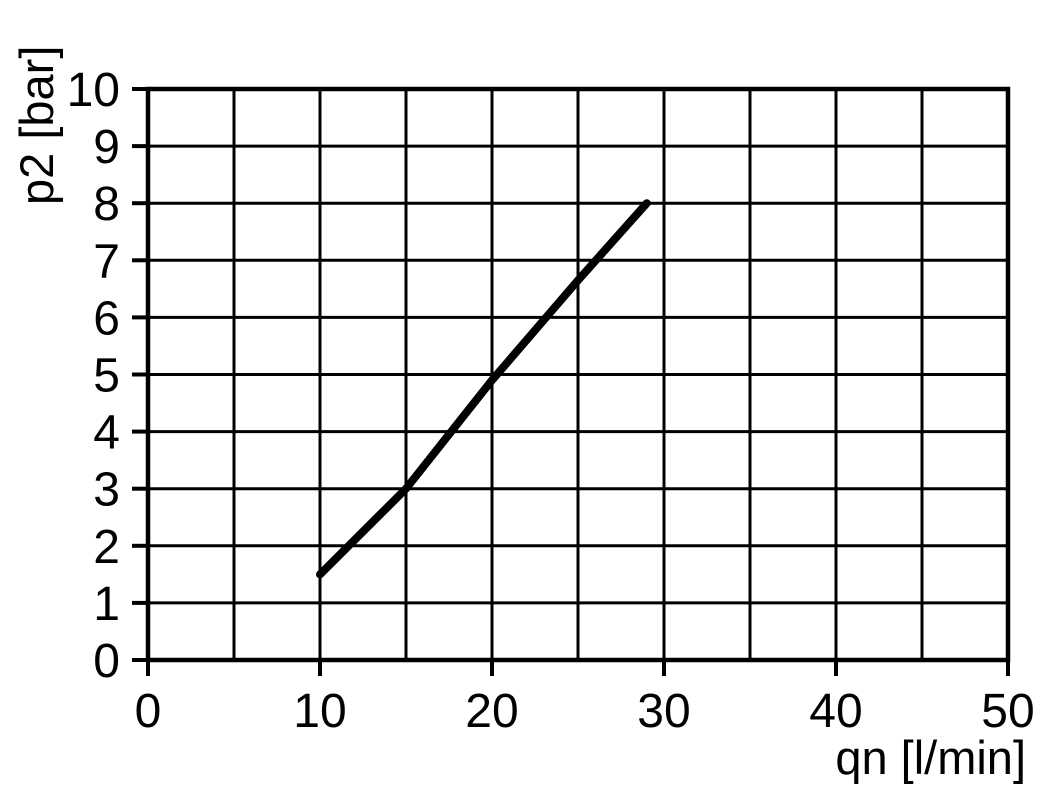 This screenshot has width=1051, height=803. I want to click on y-tick-label: 2, so click(106, 547).